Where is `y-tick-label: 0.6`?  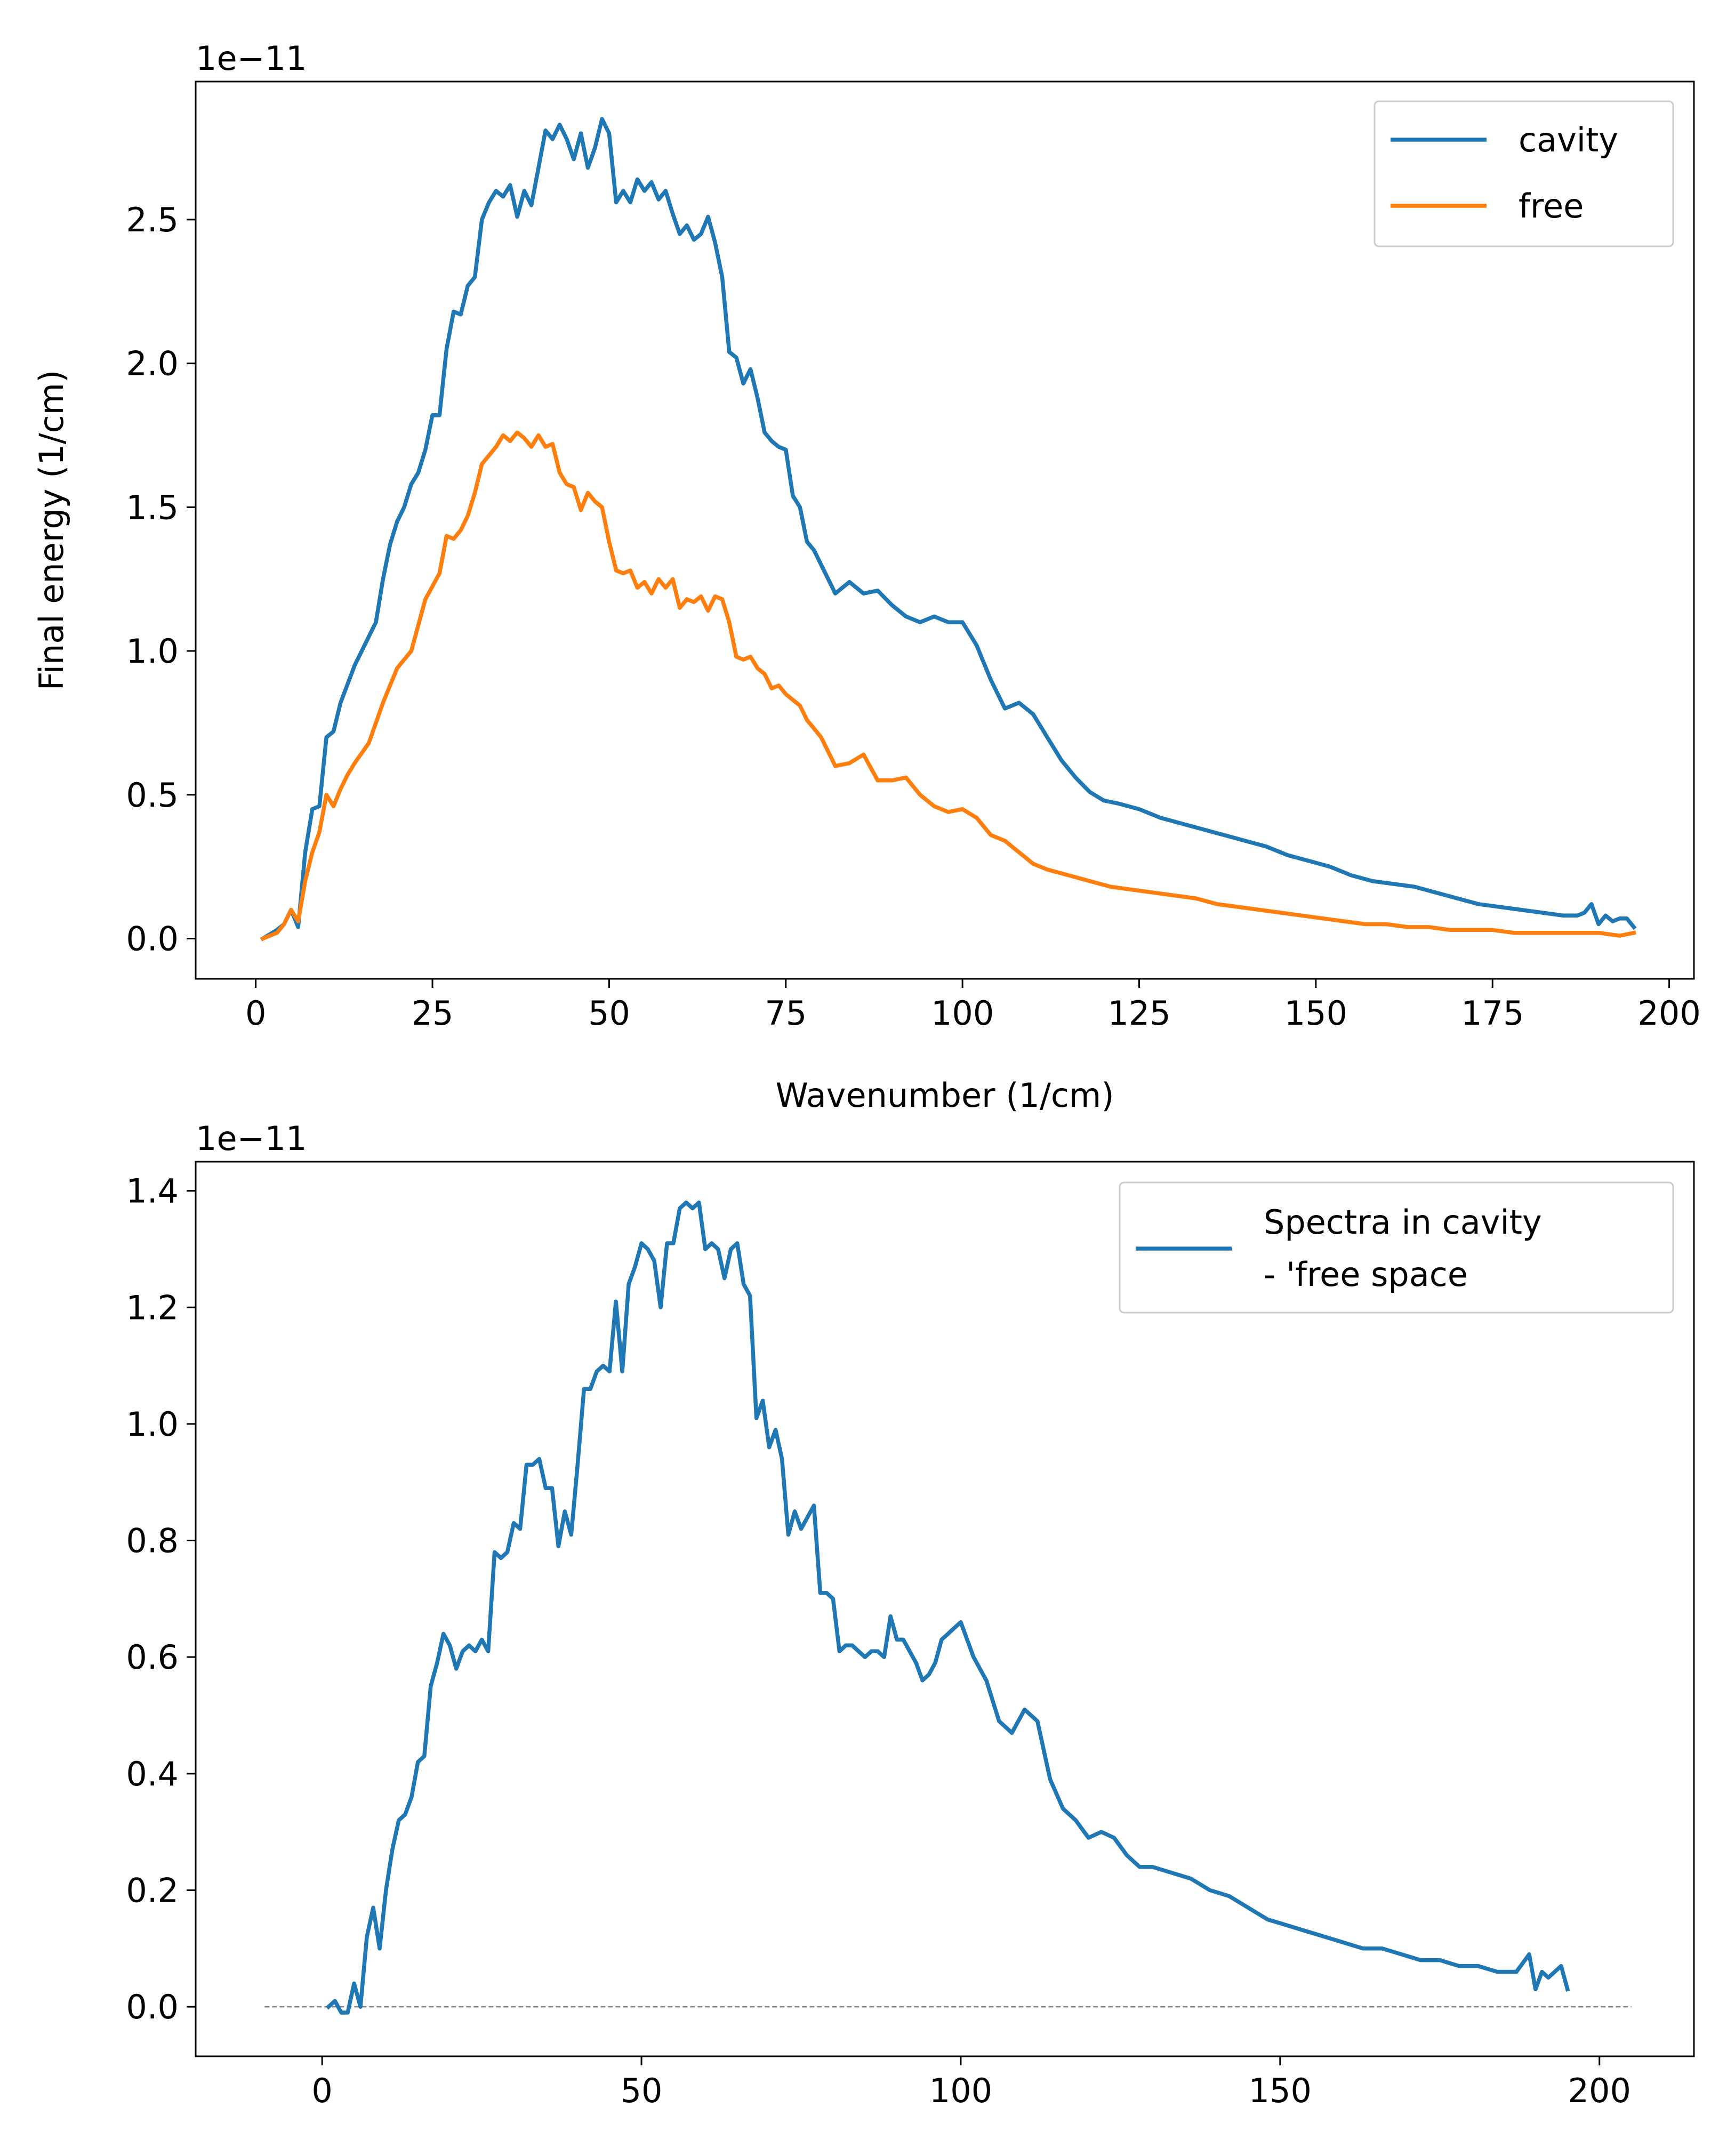
y-tick-label: 0.6 is located at coordinates (152, 1657).